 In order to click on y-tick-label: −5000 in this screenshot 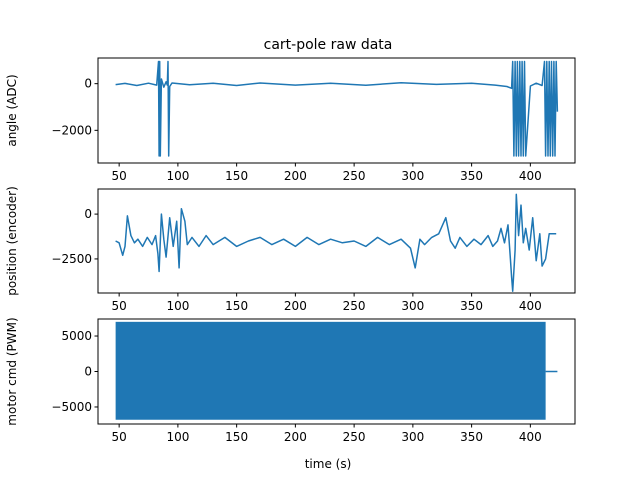, I will do `click(71, 407)`.